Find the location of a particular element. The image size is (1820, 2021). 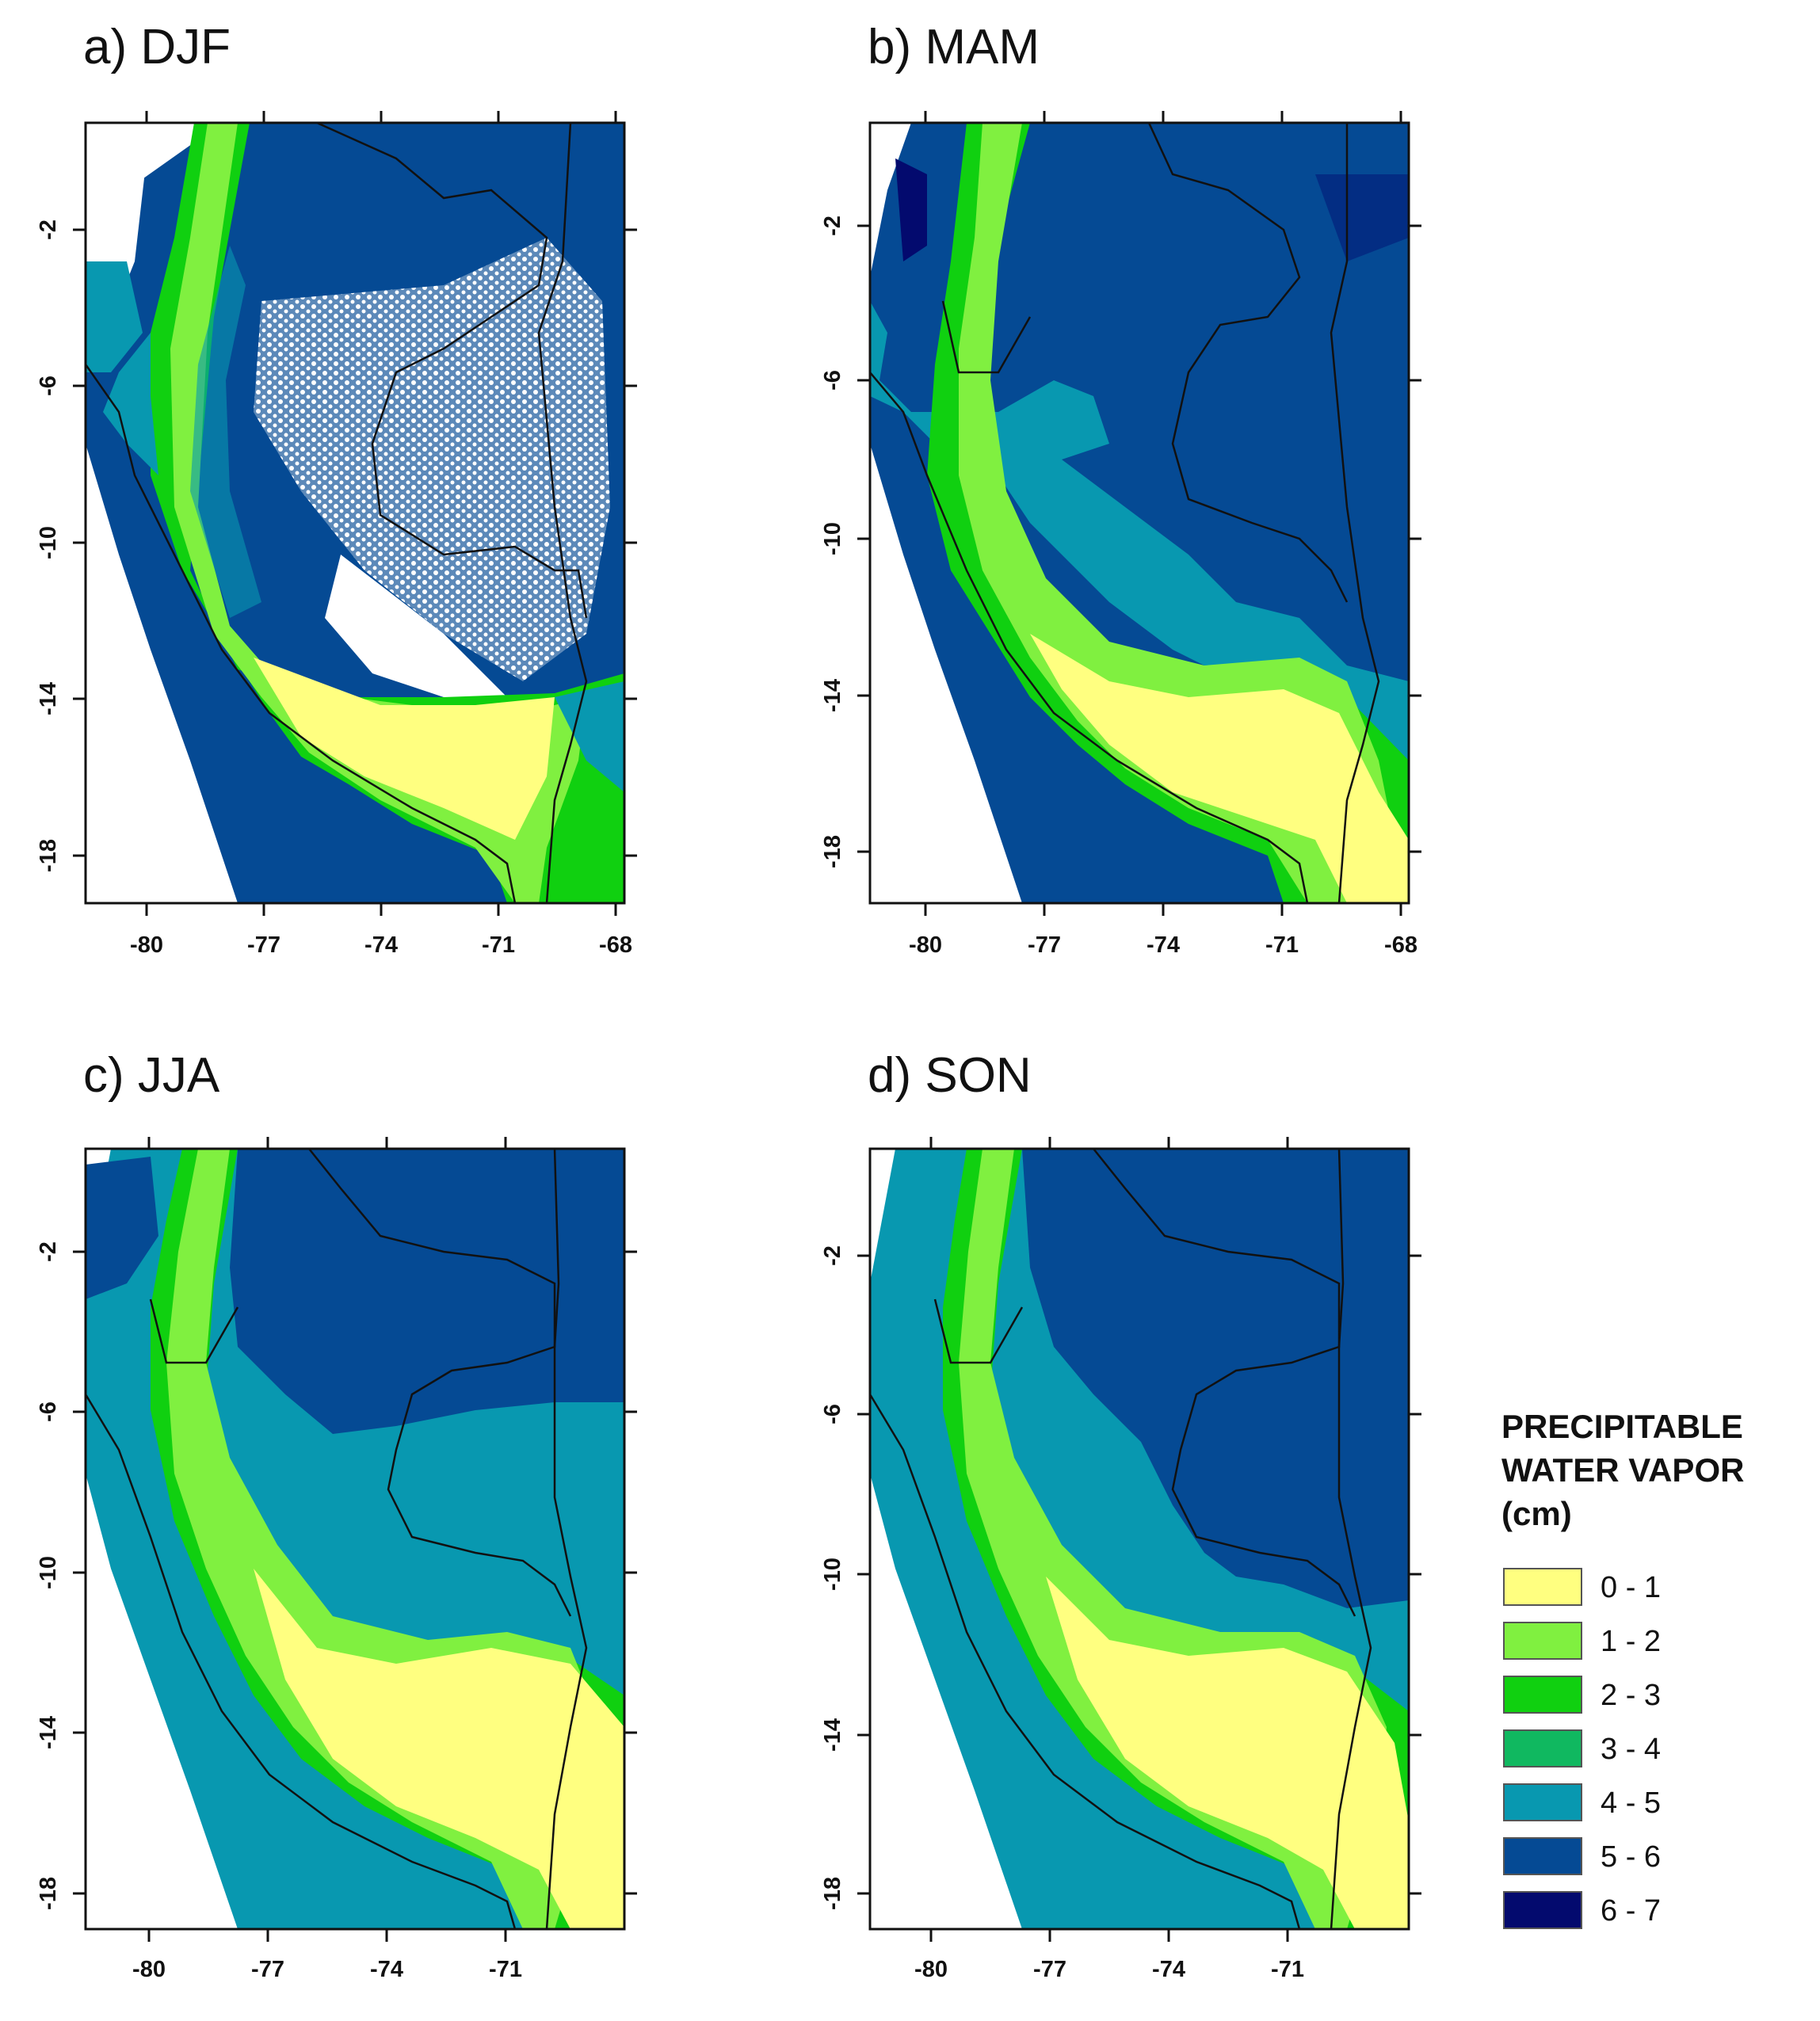

legend-title-line: PRECIPITABLE is located at coordinates (1622, 1427).